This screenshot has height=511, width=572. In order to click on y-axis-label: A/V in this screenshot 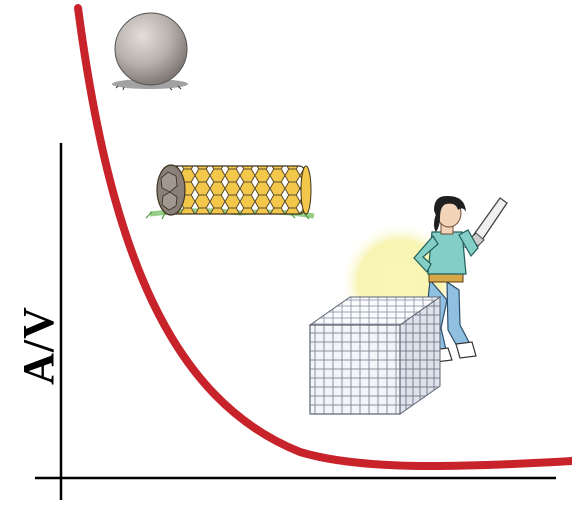, I will do `click(38, 345)`.